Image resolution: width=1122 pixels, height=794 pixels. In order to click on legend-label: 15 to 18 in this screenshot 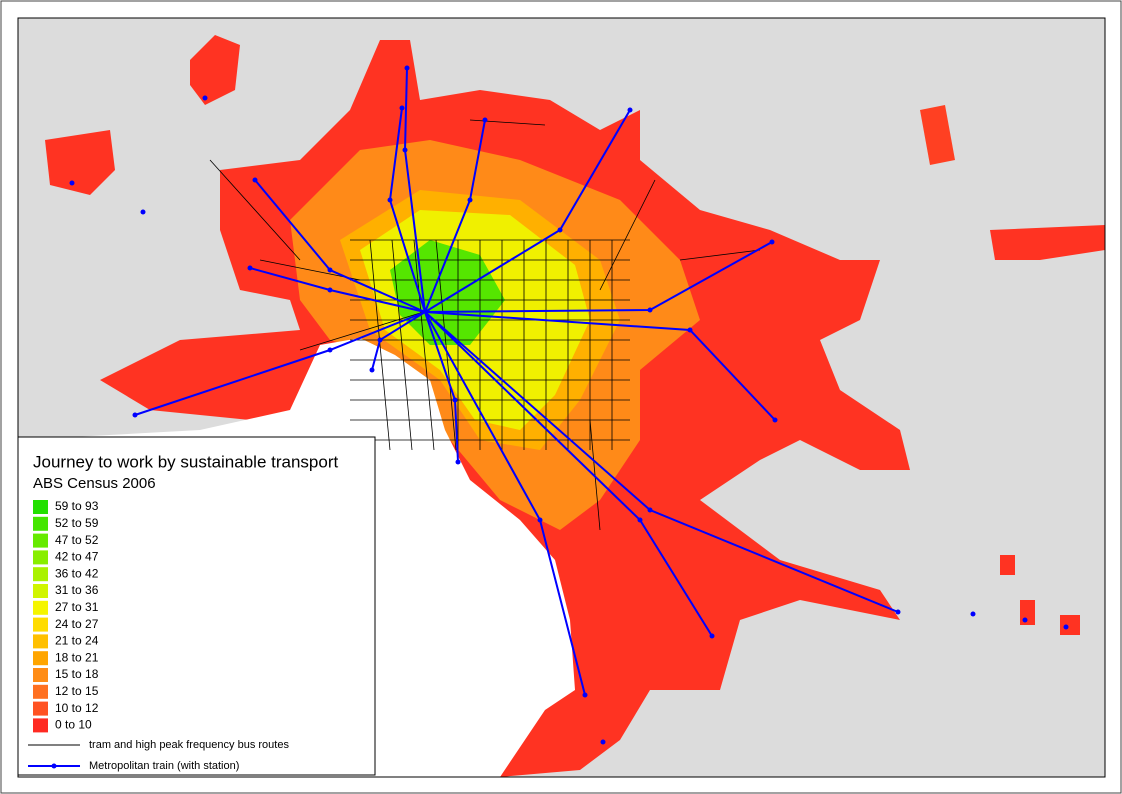, I will do `click(77, 674)`.